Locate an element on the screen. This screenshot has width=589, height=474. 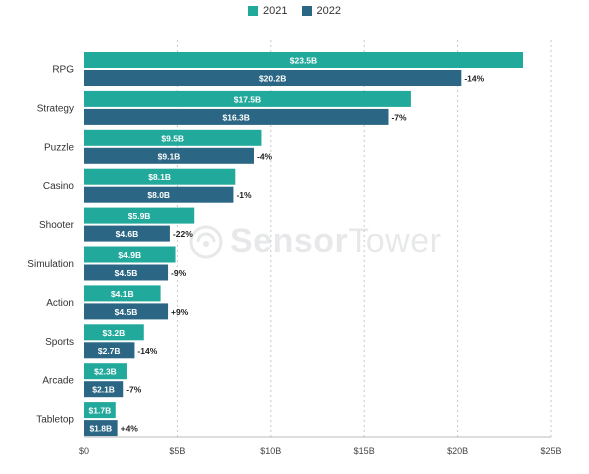
category-label: Puzzle is located at coordinates (59, 147).